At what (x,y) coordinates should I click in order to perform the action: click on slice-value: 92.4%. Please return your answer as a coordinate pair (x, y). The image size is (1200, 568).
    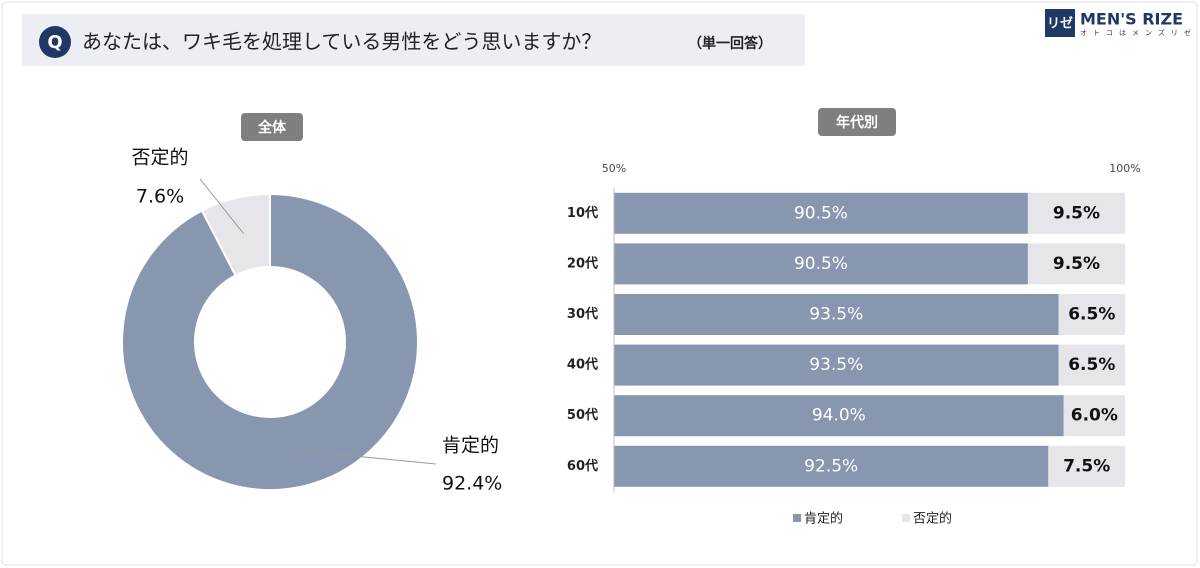
    Looking at the image, I should click on (472, 484).